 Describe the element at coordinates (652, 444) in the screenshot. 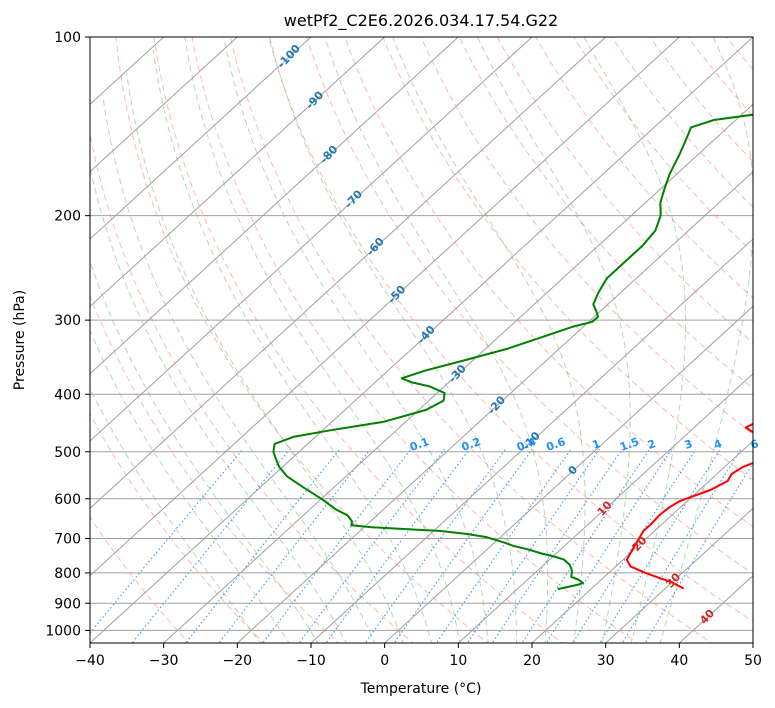

I see `mixing-ratio-label: 2` at that location.